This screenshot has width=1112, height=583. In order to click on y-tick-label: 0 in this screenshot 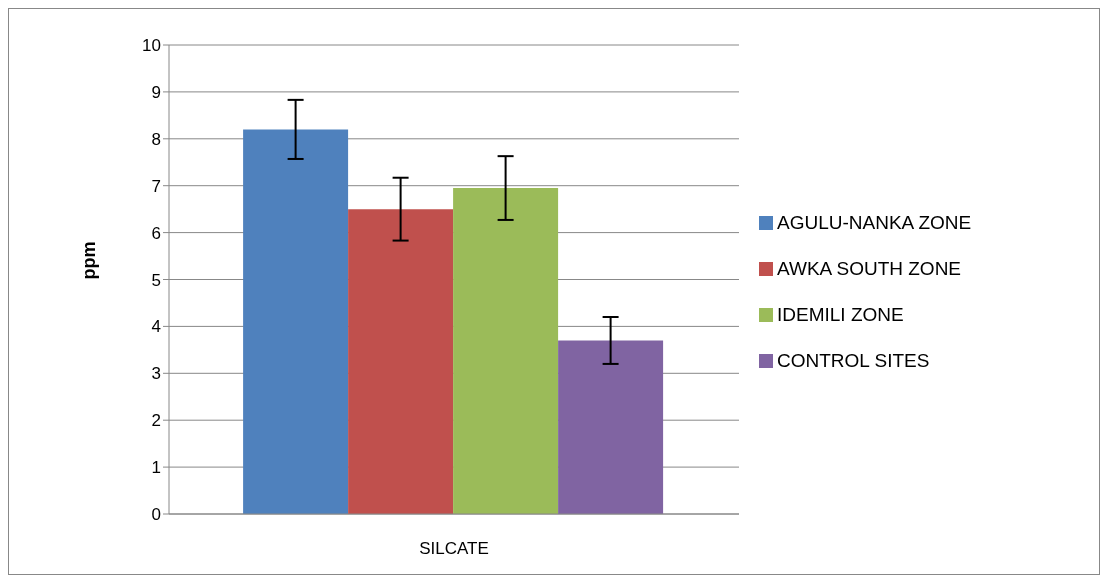, I will do `click(156, 515)`.